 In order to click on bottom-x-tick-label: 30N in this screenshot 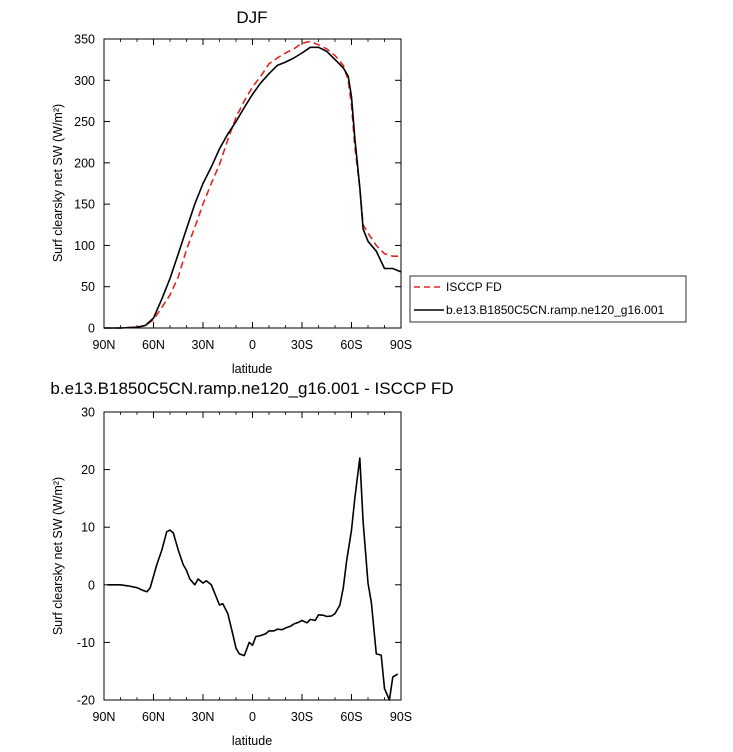, I will do `click(203, 717)`.